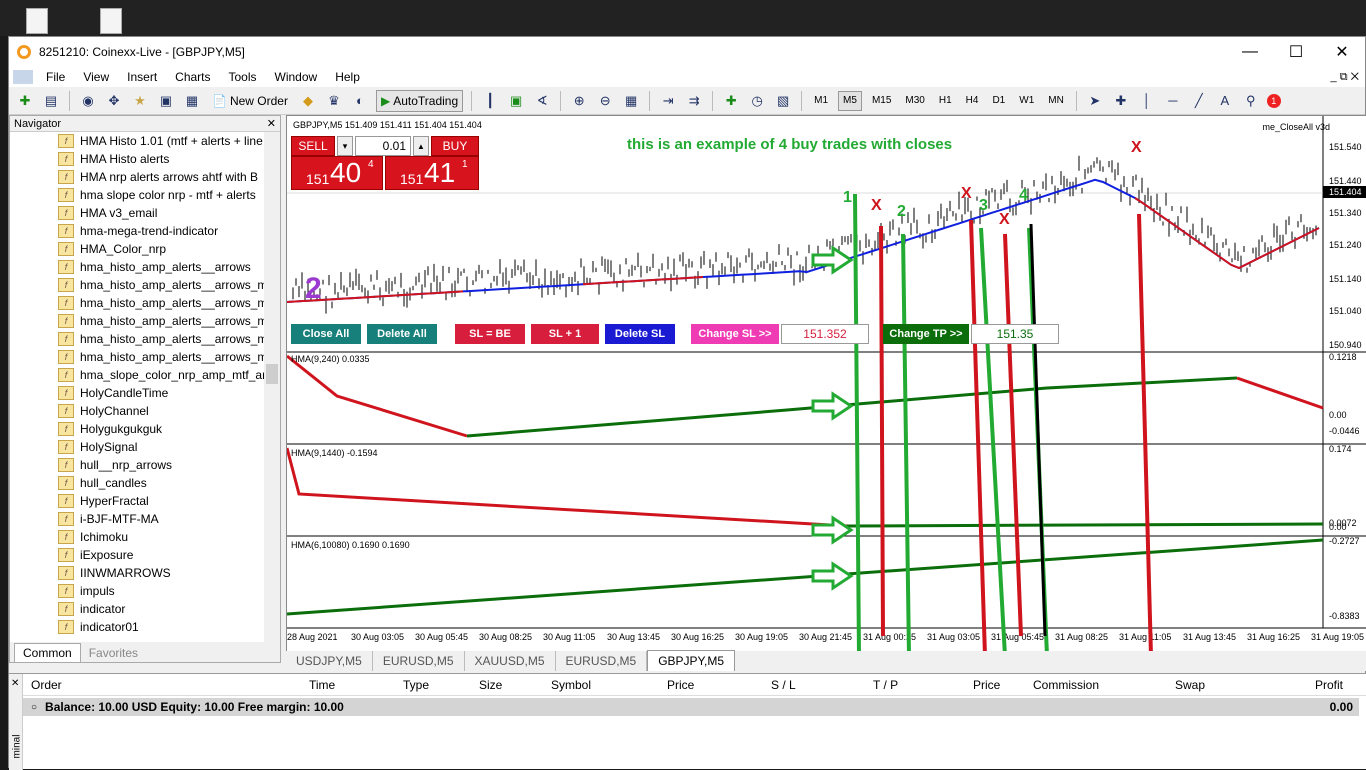 The image size is (1366, 770). I want to click on bar-chart-icon: ┃, so click(490, 100).